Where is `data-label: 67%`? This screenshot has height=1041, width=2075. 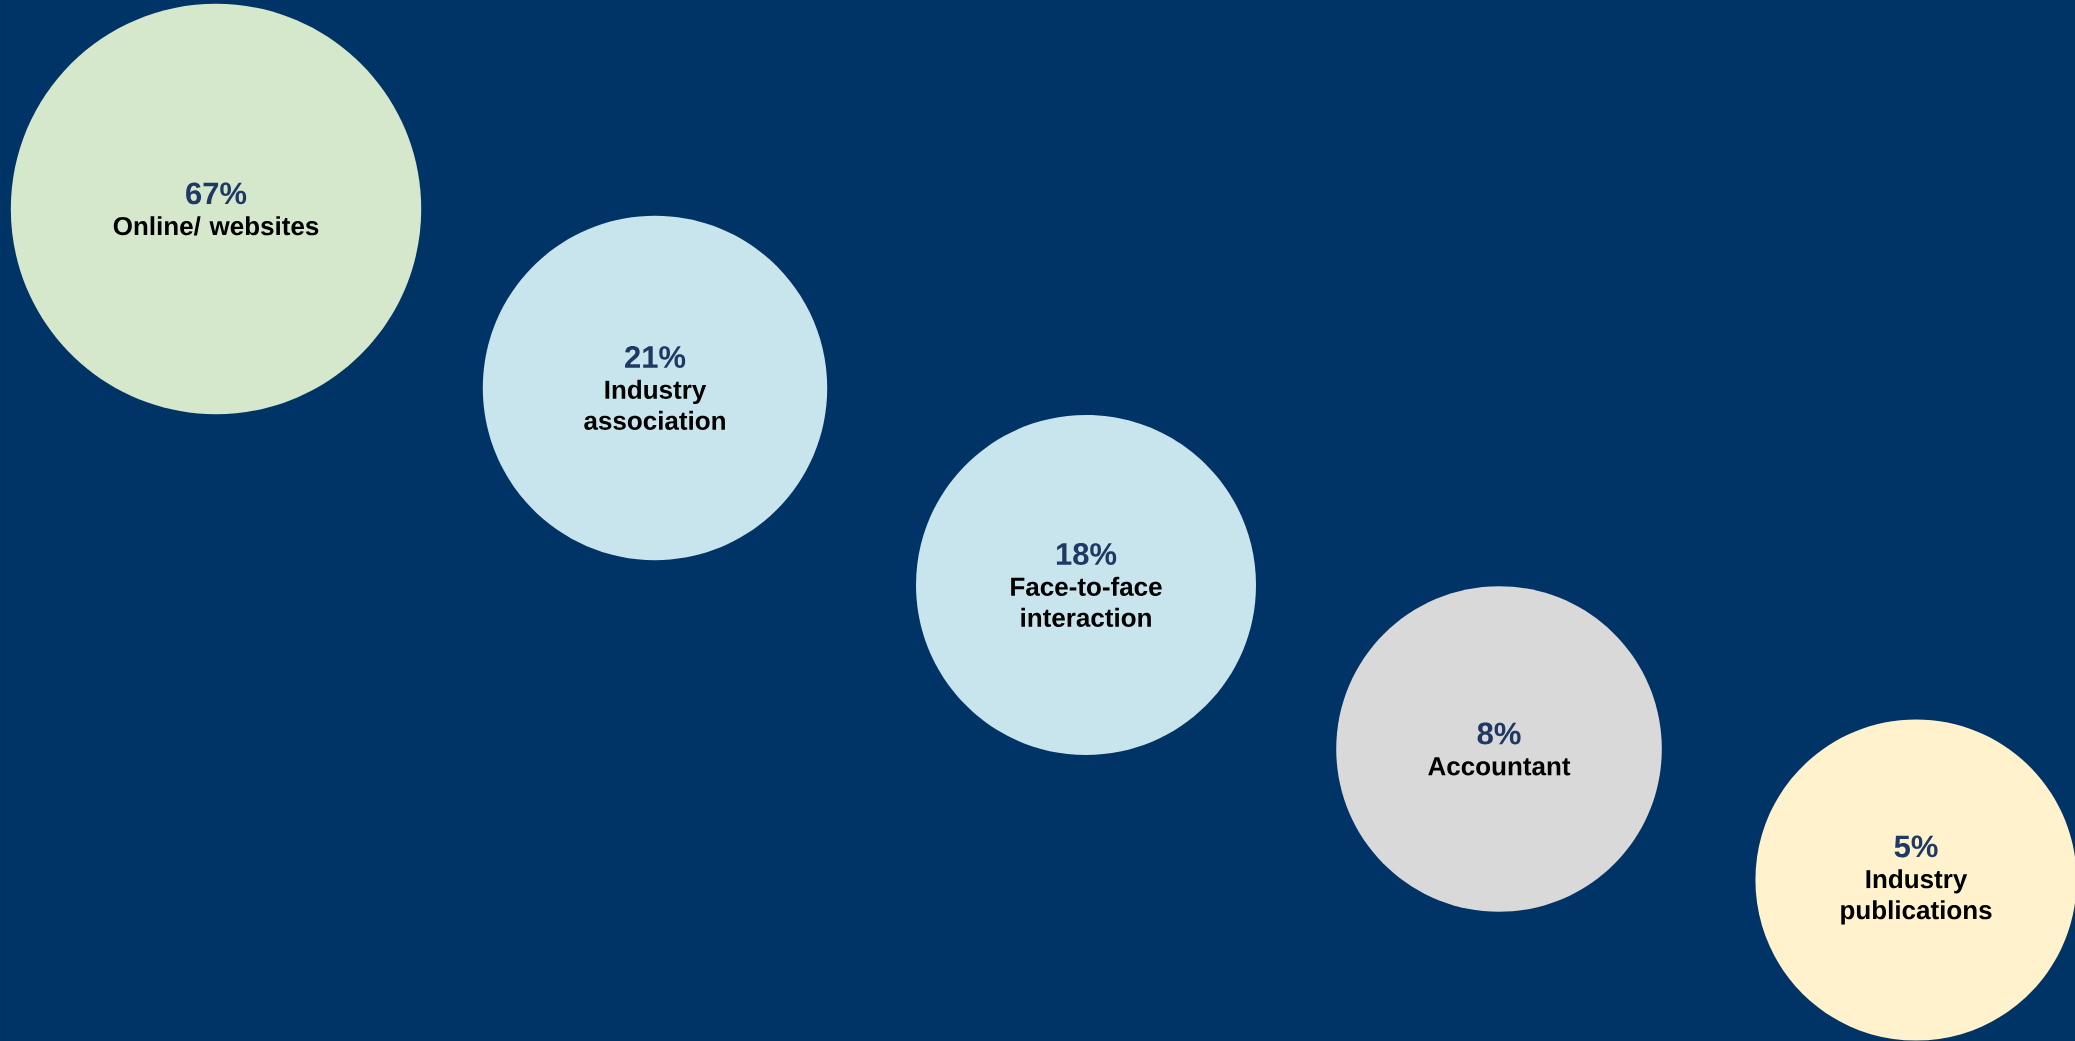 data-label: 67% is located at coordinates (216, 193).